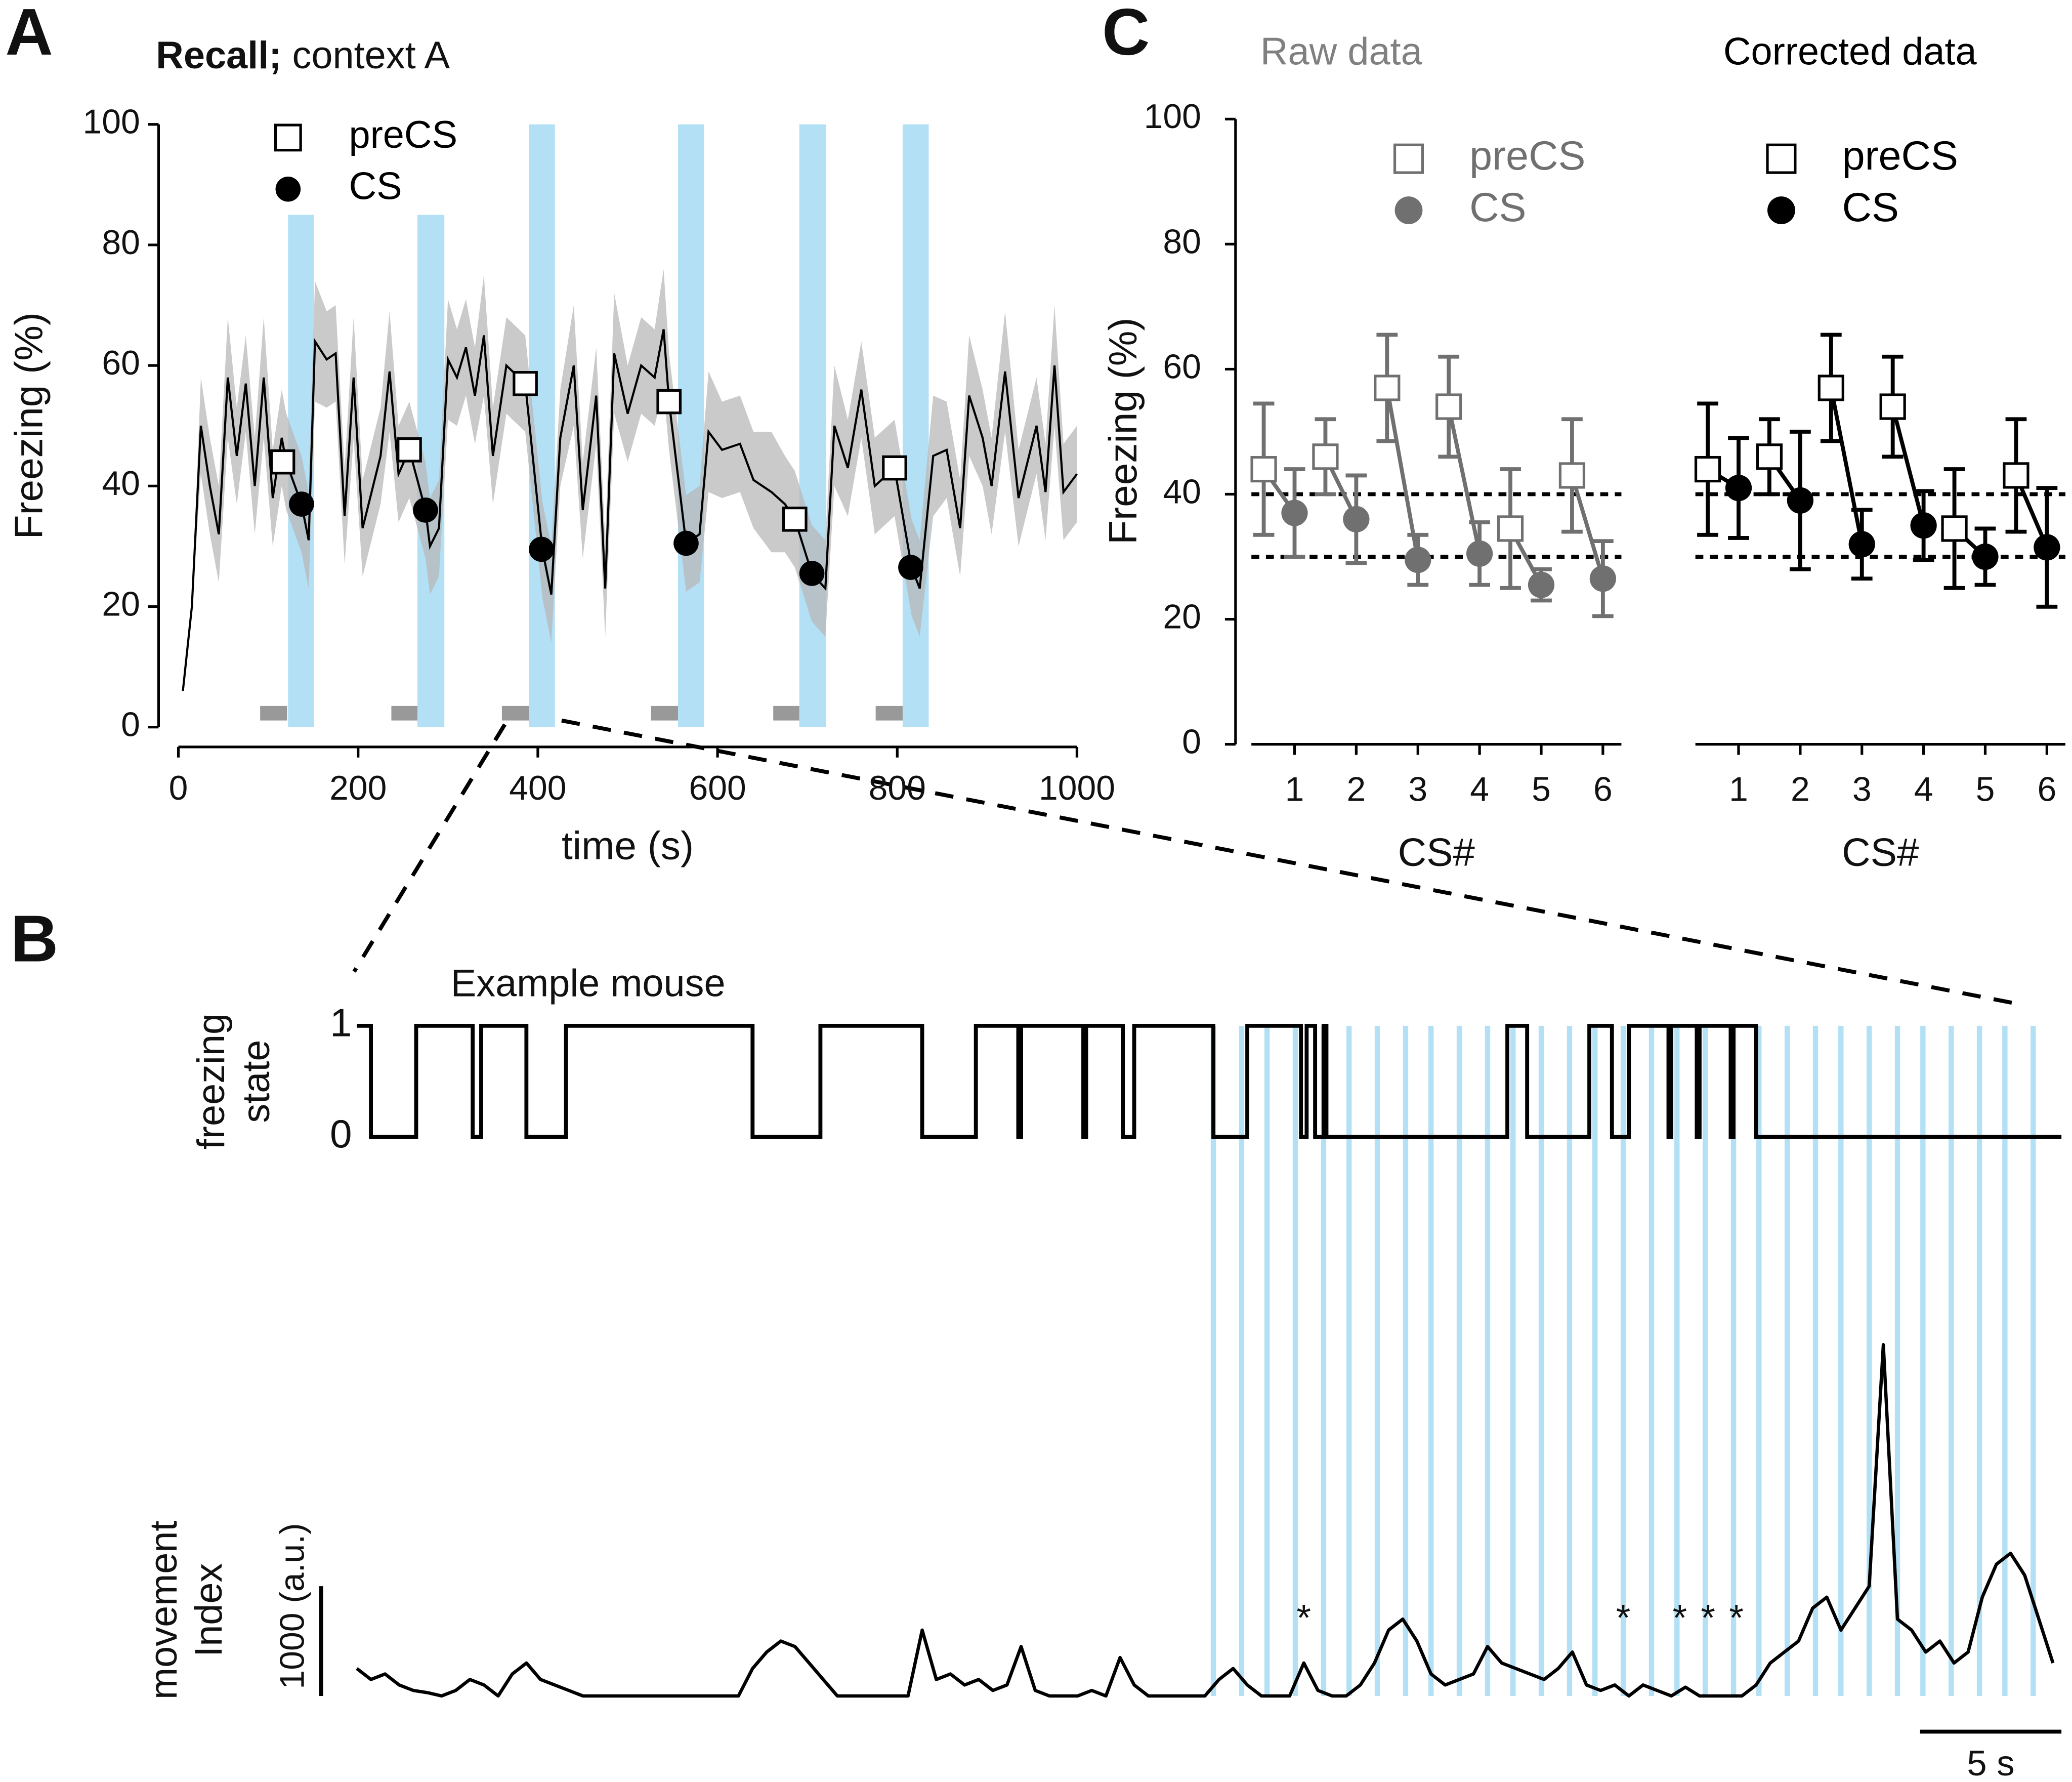 The width and height of the screenshot is (2072, 1782). I want to click on cs-period, so click(915, 426).